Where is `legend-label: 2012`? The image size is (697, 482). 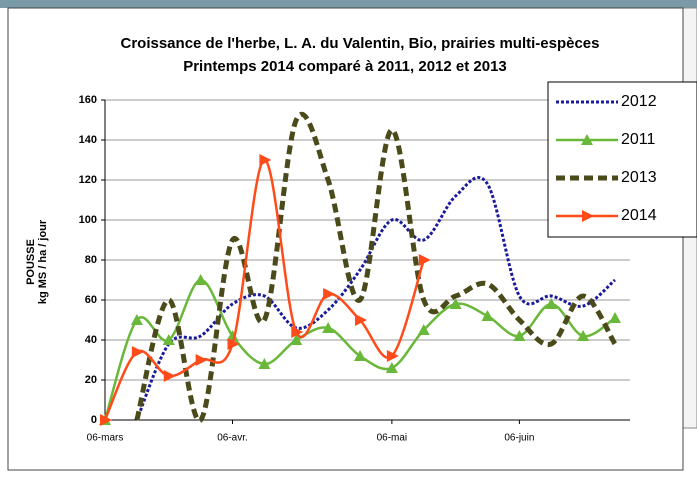
legend-label: 2012 is located at coordinates (639, 101).